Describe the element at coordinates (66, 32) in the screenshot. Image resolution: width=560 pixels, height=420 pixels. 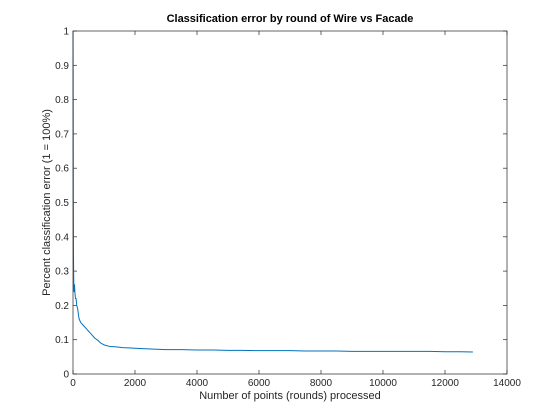
I see `y-tick-label: 1` at that location.